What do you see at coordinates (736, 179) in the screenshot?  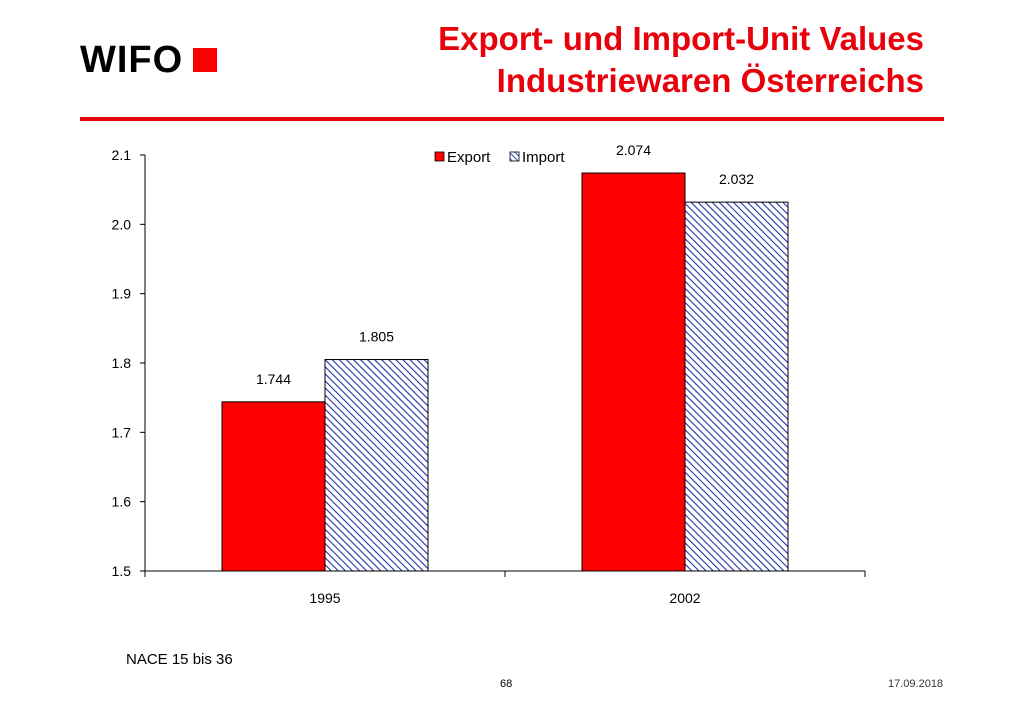 I see `data-label-import-2002: 2.032` at bounding box center [736, 179].